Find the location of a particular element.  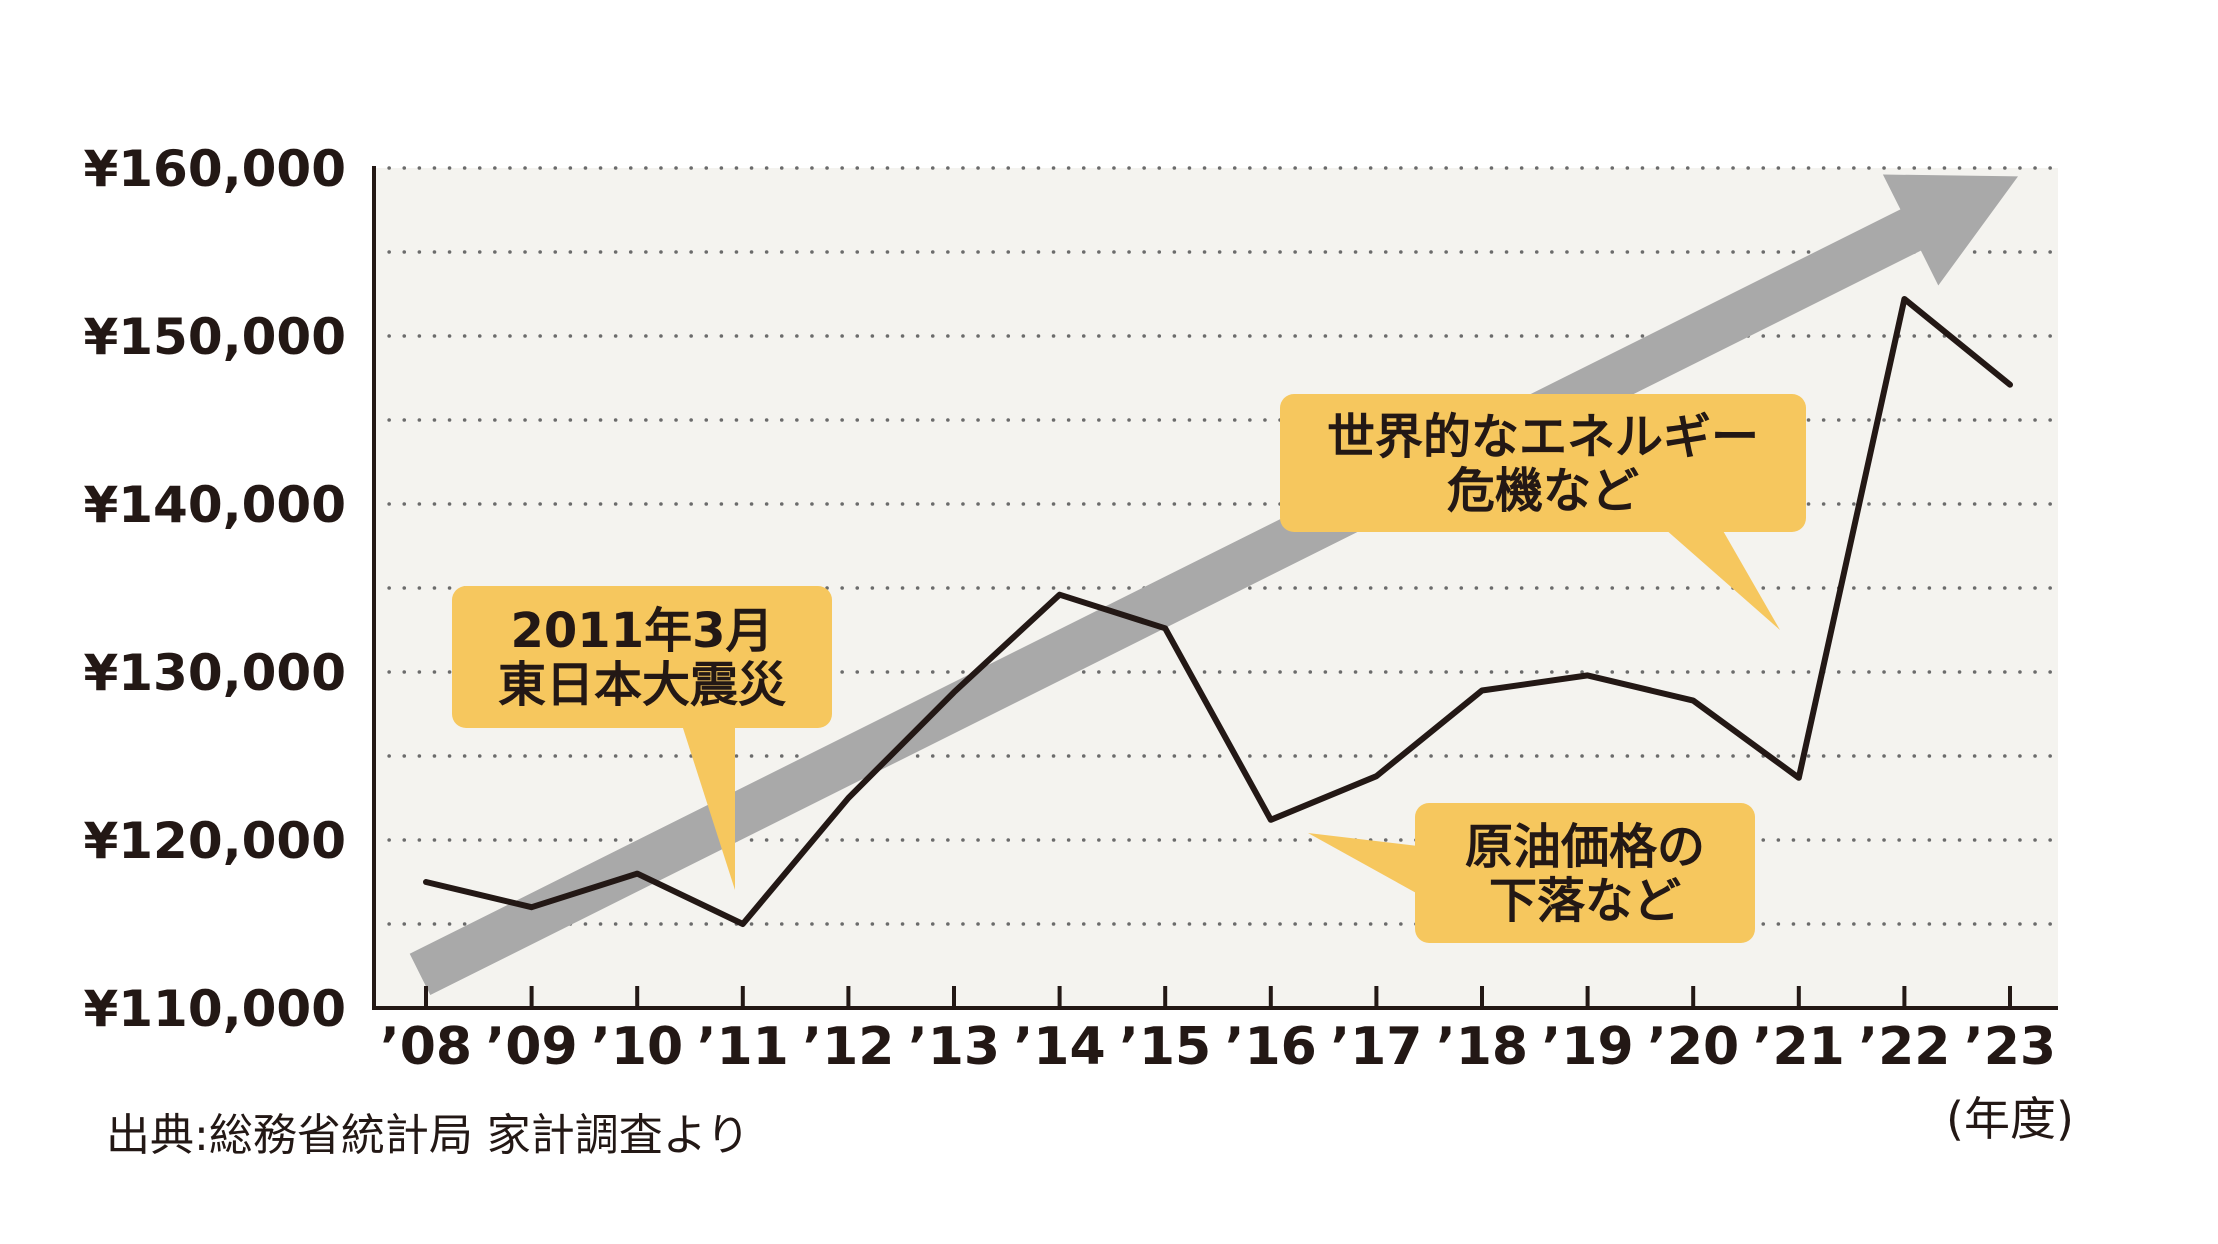

y-tick-label: ¥130,000 is located at coordinates (214, 673).